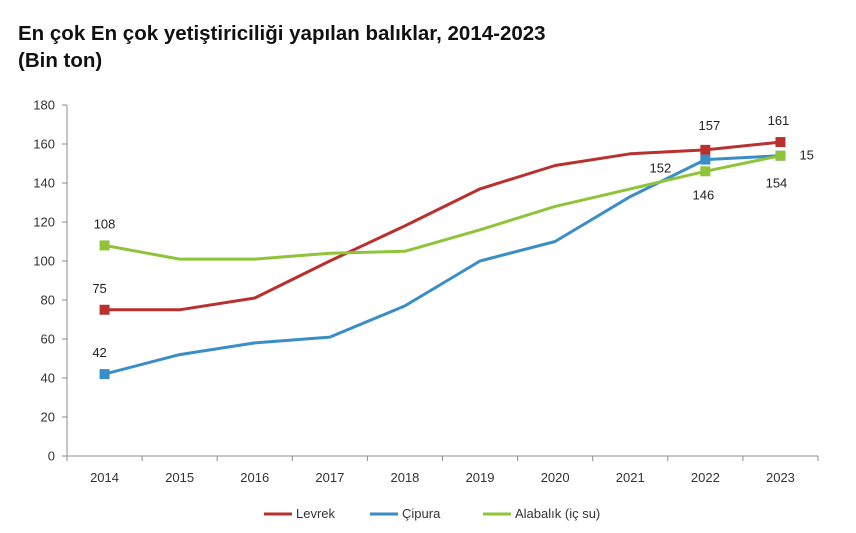  Describe the element at coordinates (254, 477) in the screenshot. I see `x-tick-label-2016: 2016` at that location.